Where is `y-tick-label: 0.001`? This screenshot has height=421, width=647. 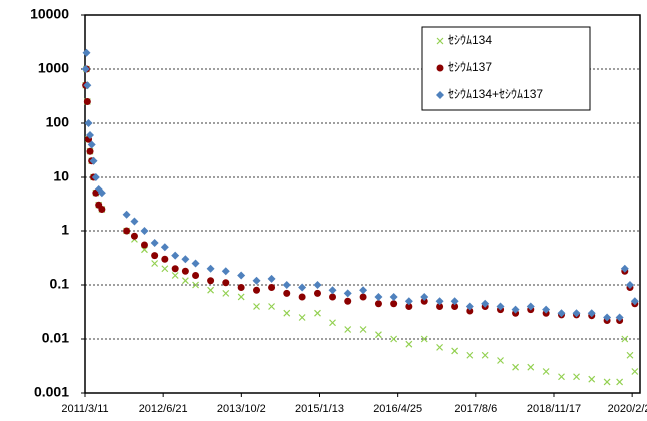
y-tick-label: 0.001 is located at coordinates (51, 392).